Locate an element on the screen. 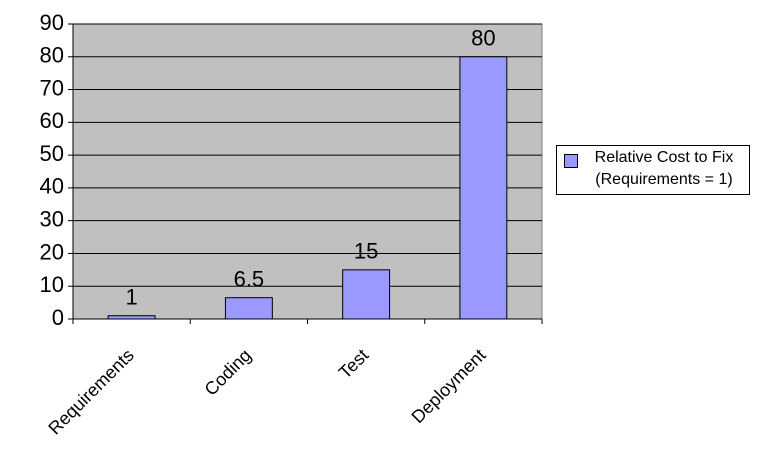  data-label: 1 is located at coordinates (132, 297).